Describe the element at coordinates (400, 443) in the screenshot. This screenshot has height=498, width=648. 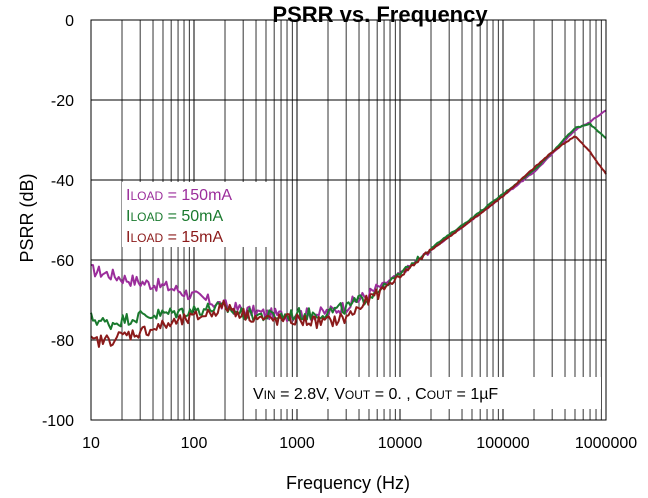
I see `x-tick-label: 10000` at that location.